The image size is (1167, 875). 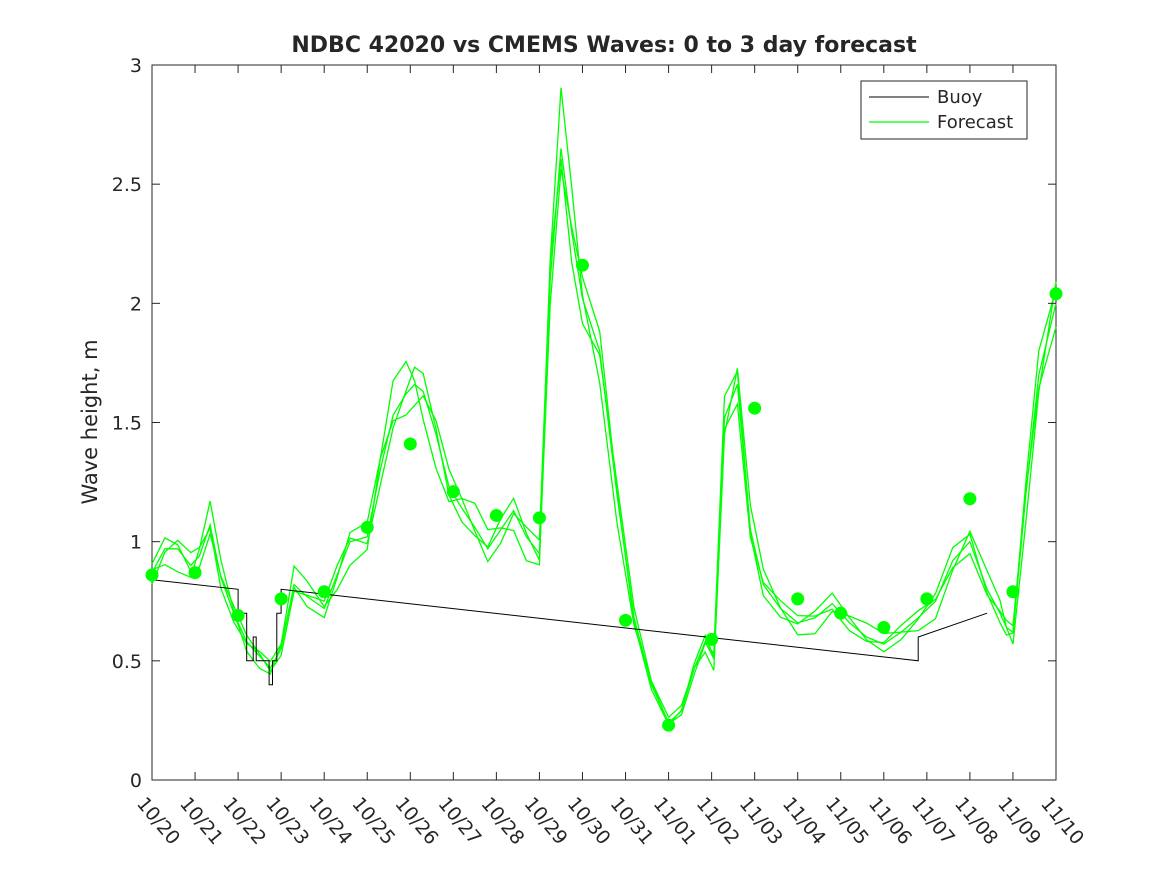 What do you see at coordinates (890, 821) in the screenshot?
I see `x-tick-label: 11/06` at bounding box center [890, 821].